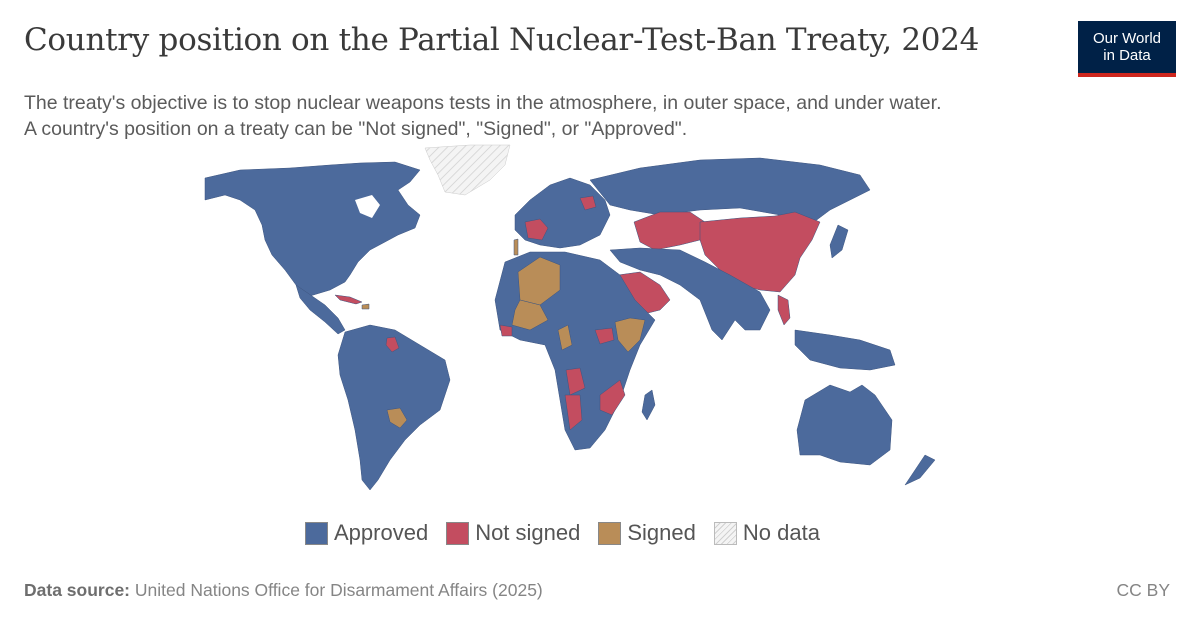 This screenshot has width=1200, height=627. Describe the element at coordinates (530, 315) in the screenshot. I see `region-mali` at that location.